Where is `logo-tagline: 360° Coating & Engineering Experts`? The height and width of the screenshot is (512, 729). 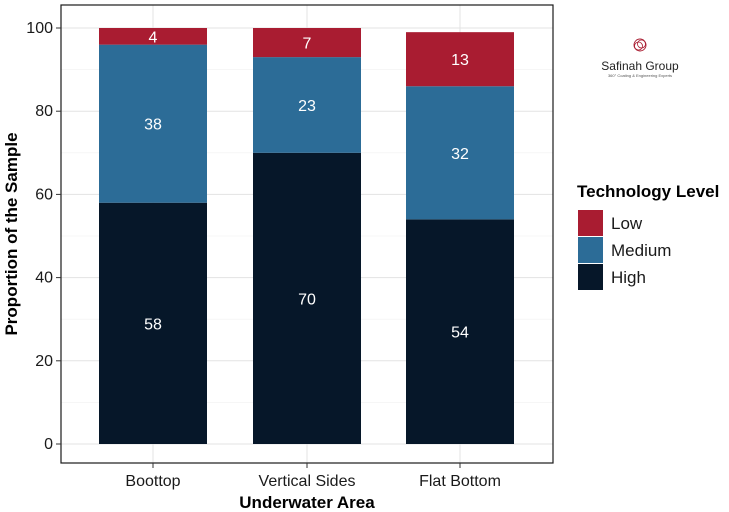 logo-tagline: 360° Coating & Engineering Experts is located at coordinates (640, 75).